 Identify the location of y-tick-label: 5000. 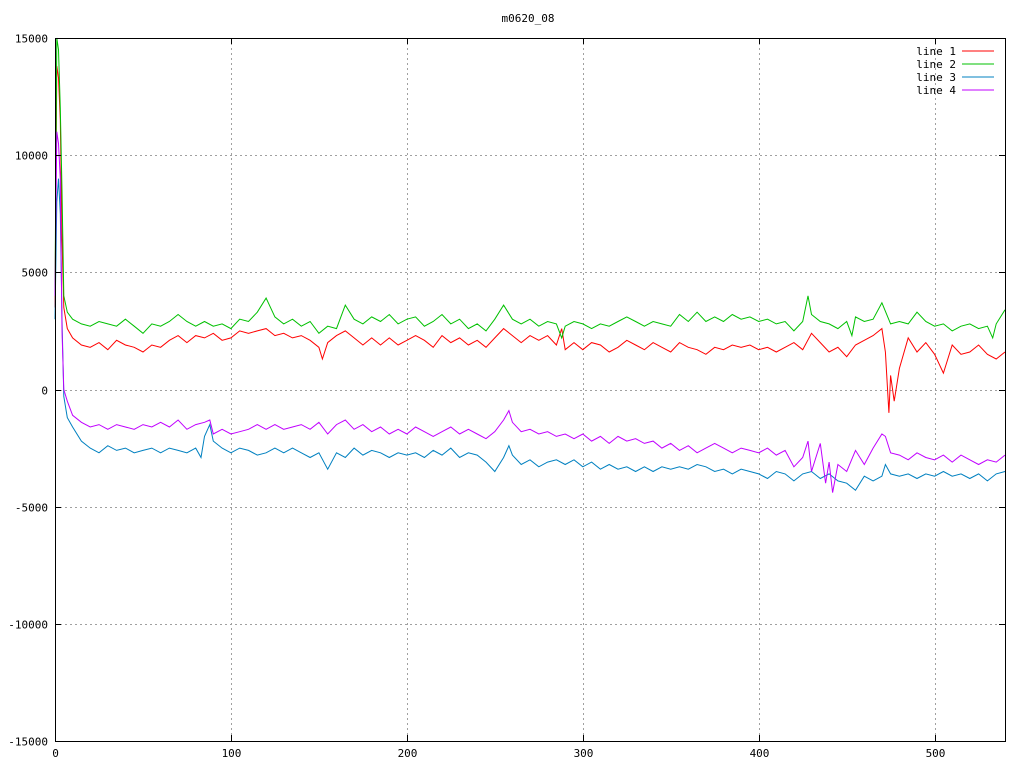
(35, 273).